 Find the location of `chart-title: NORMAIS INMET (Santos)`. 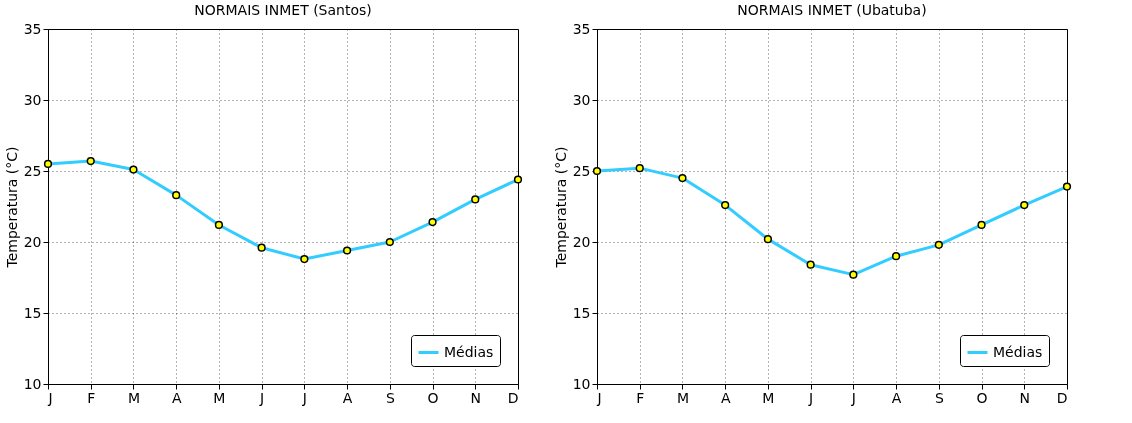

chart-title: NORMAIS INMET (Santos) is located at coordinates (283, 10).